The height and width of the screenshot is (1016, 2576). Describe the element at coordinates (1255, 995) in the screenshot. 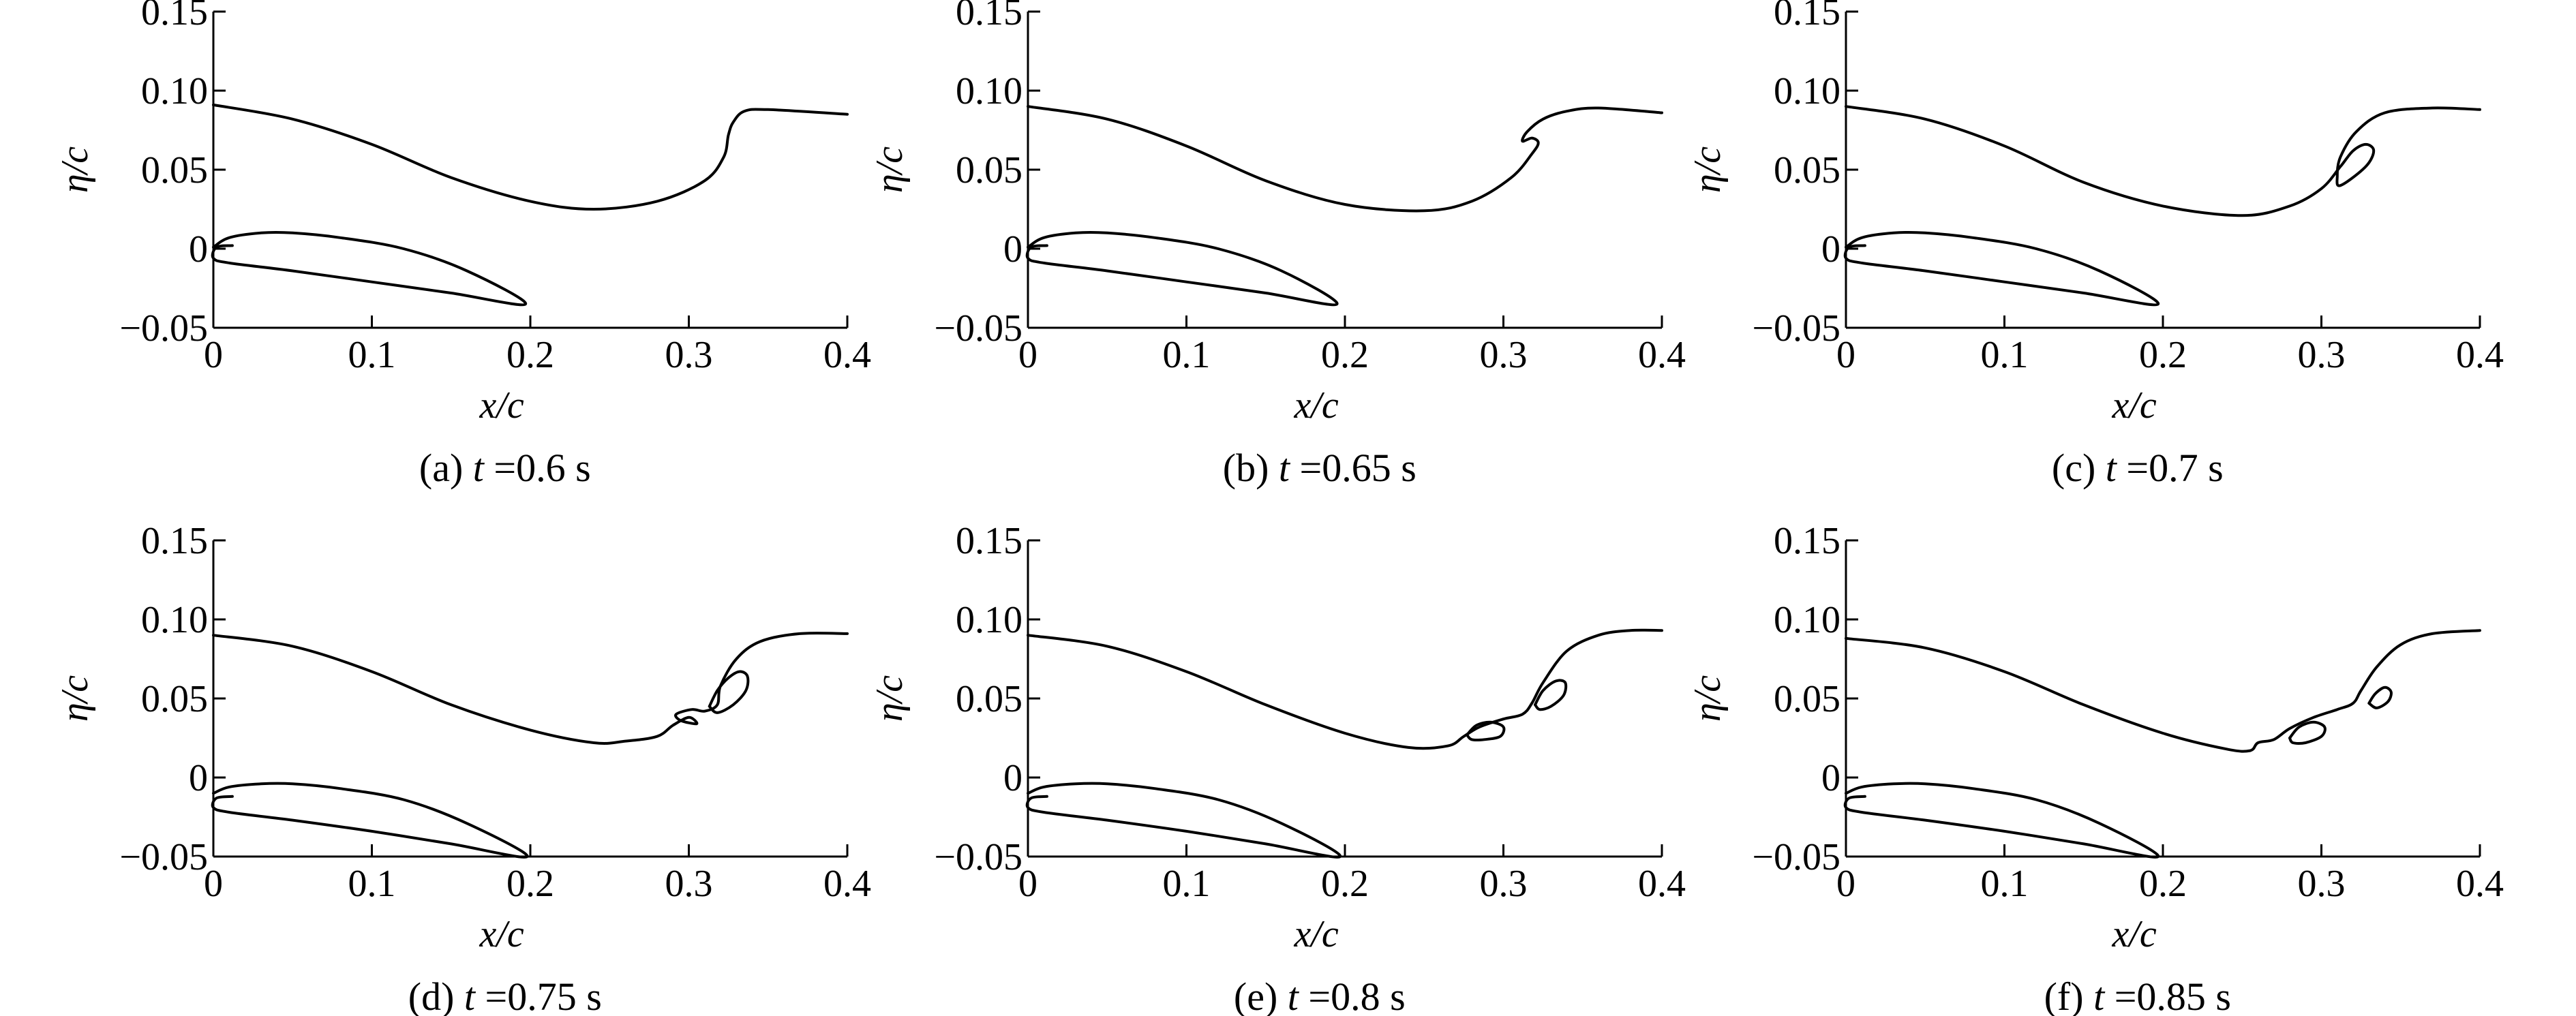

I see `caption-prefix: (e)` at that location.